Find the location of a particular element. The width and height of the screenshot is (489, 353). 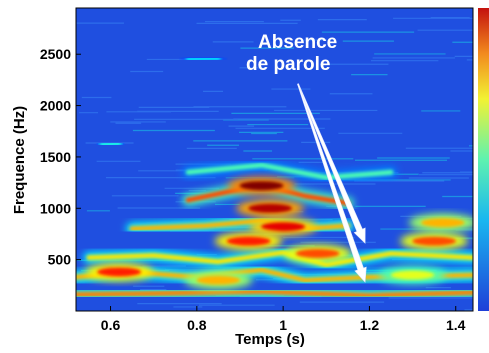

y-axis: 500 1000 1500 2000 2500 is located at coordinates (60, 157).